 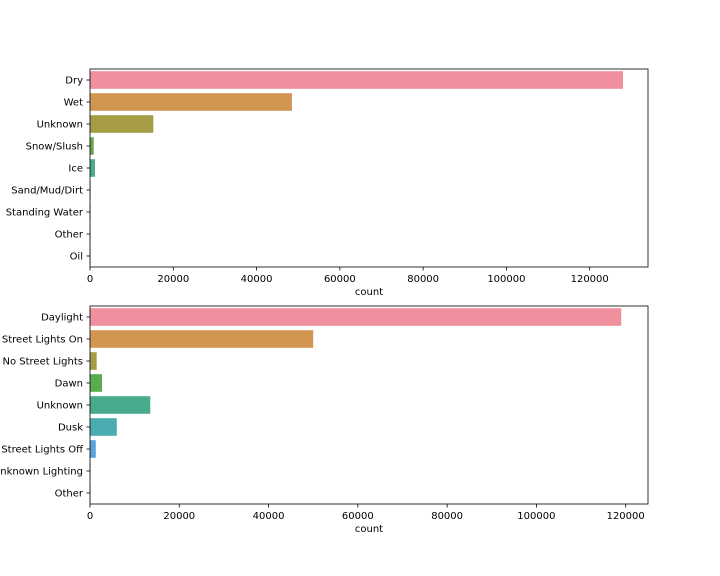 I want to click on y-tick-label: nknown Lighting, so click(x=41, y=472).